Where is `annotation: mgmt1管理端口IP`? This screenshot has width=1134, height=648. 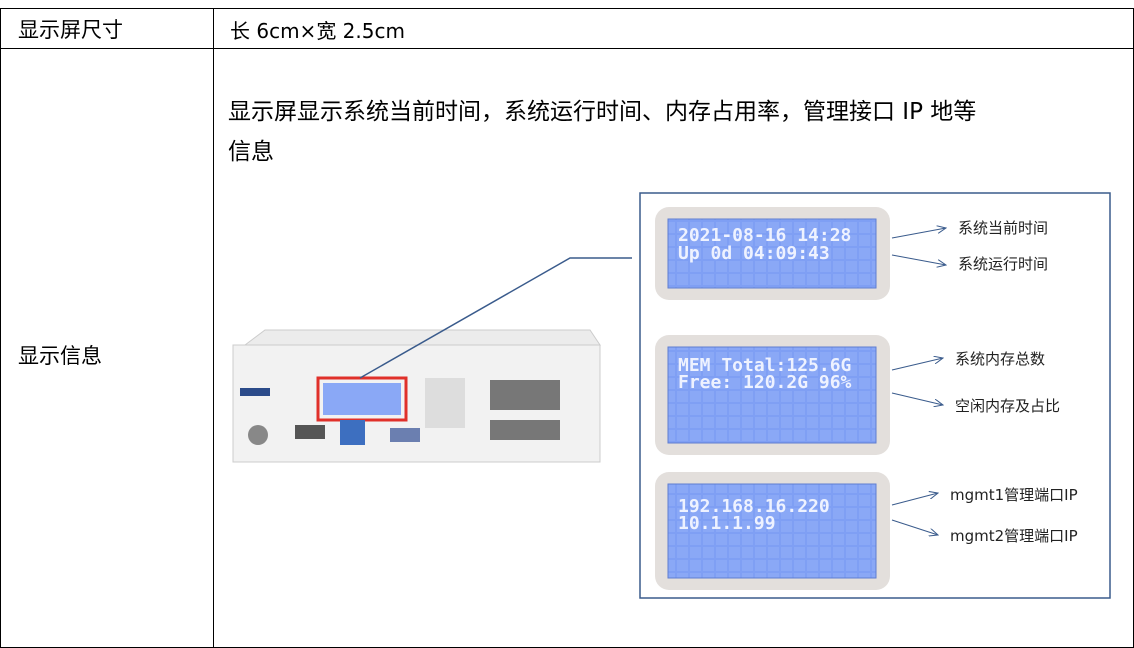 annotation: mgmt1管理端口IP is located at coordinates (1014, 495).